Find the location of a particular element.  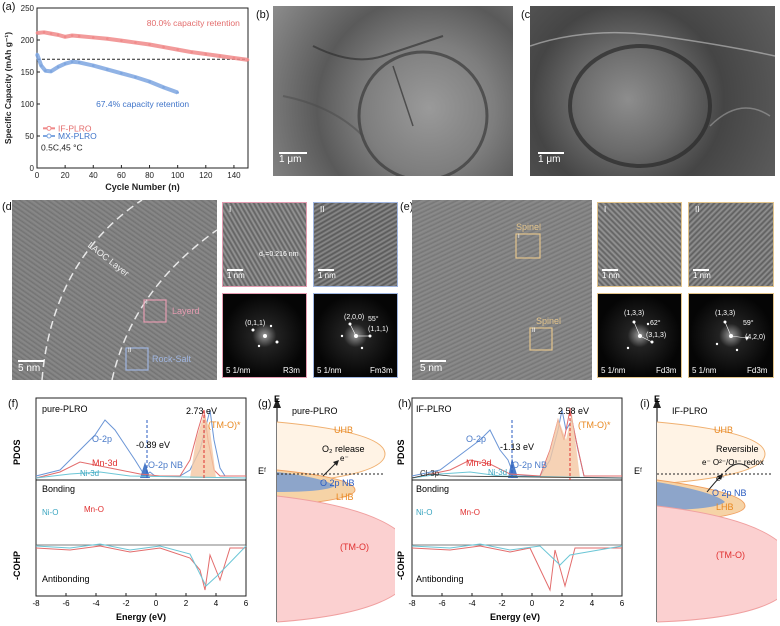

panel-f-label: (f) is located at coordinates (13, 404).